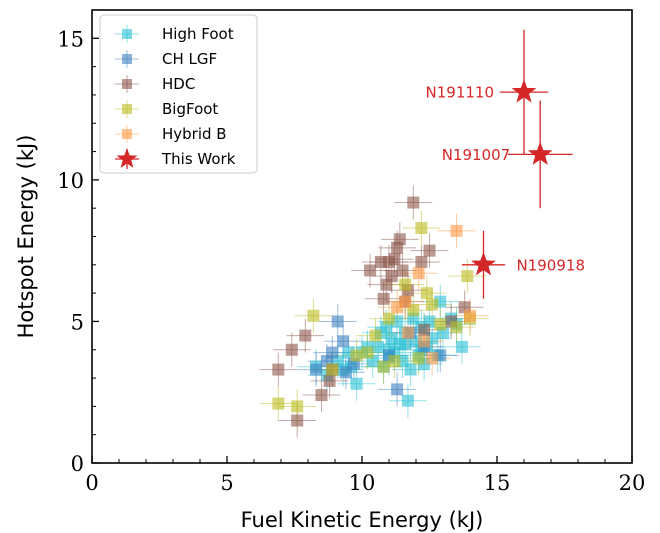 The height and width of the screenshot is (533, 660). What do you see at coordinates (374, 311) in the screenshot?
I see `data-points` at bounding box center [374, 311].